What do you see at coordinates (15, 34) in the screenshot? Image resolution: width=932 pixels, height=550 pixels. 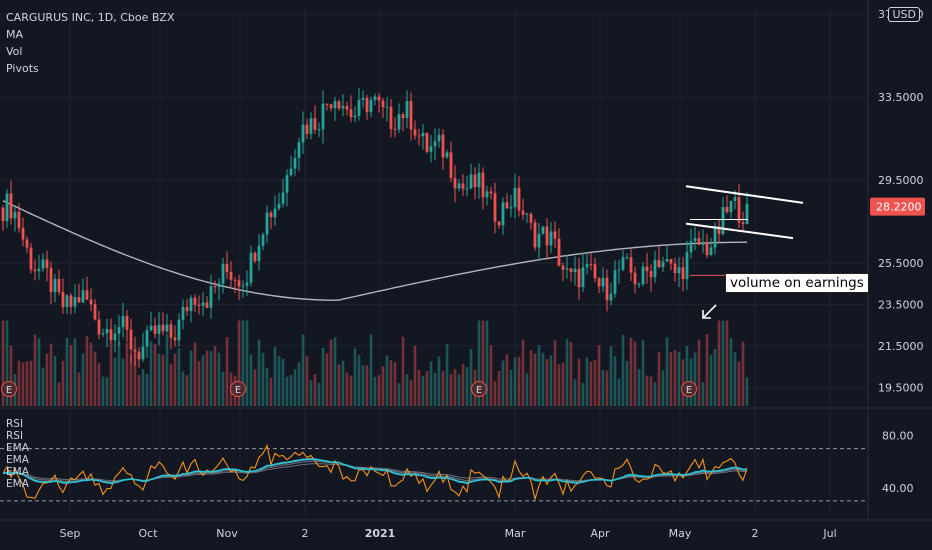 I see `indicator-ma-label: MA` at bounding box center [15, 34].